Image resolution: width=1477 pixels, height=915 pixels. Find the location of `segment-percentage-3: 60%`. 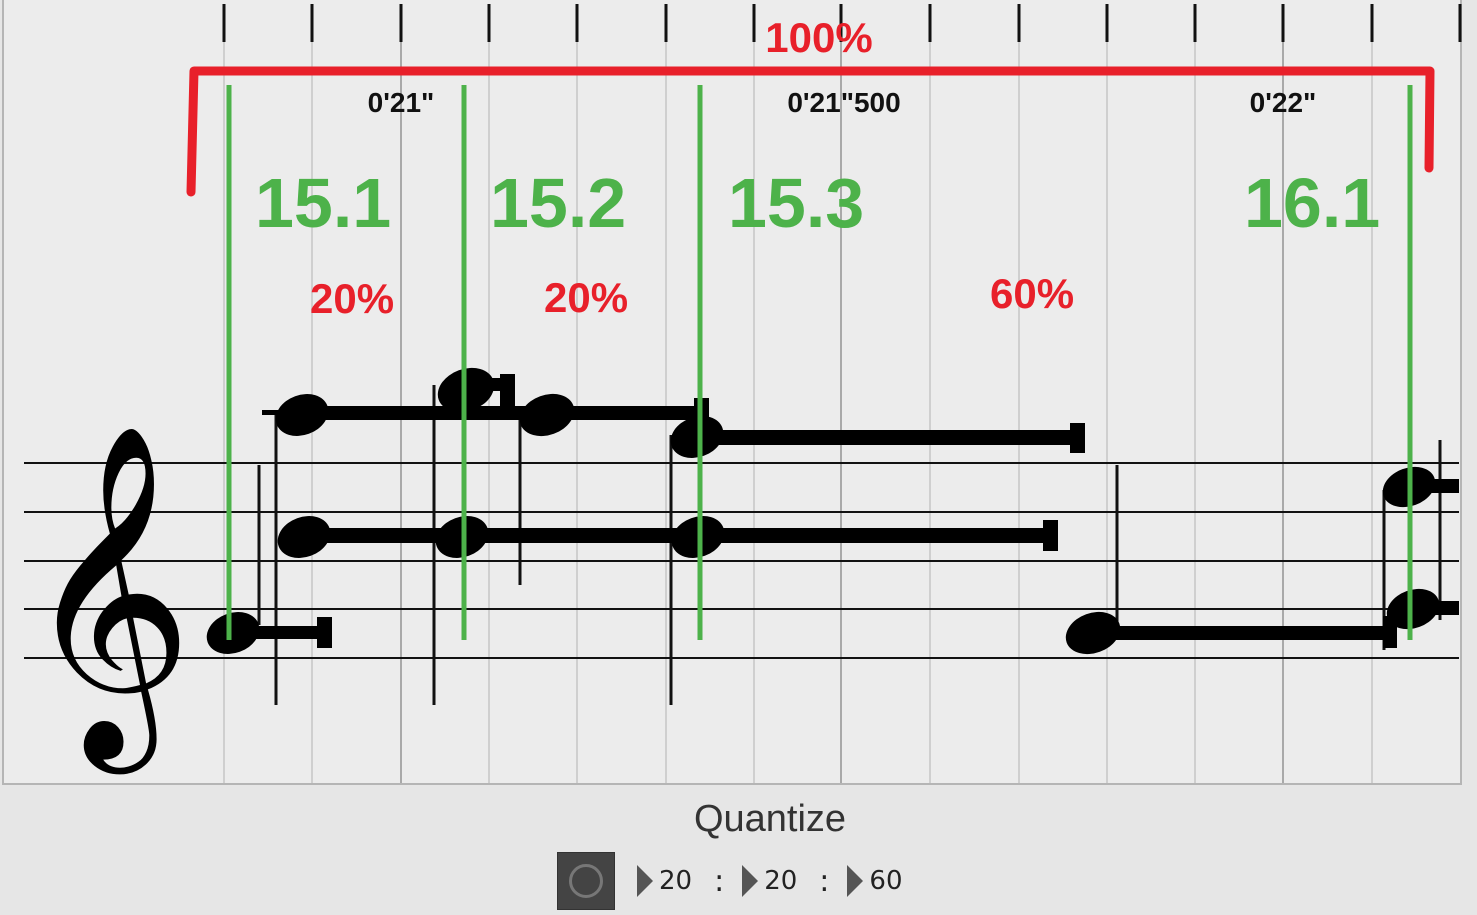

segment-percentage-3: 60% is located at coordinates (1032, 293).